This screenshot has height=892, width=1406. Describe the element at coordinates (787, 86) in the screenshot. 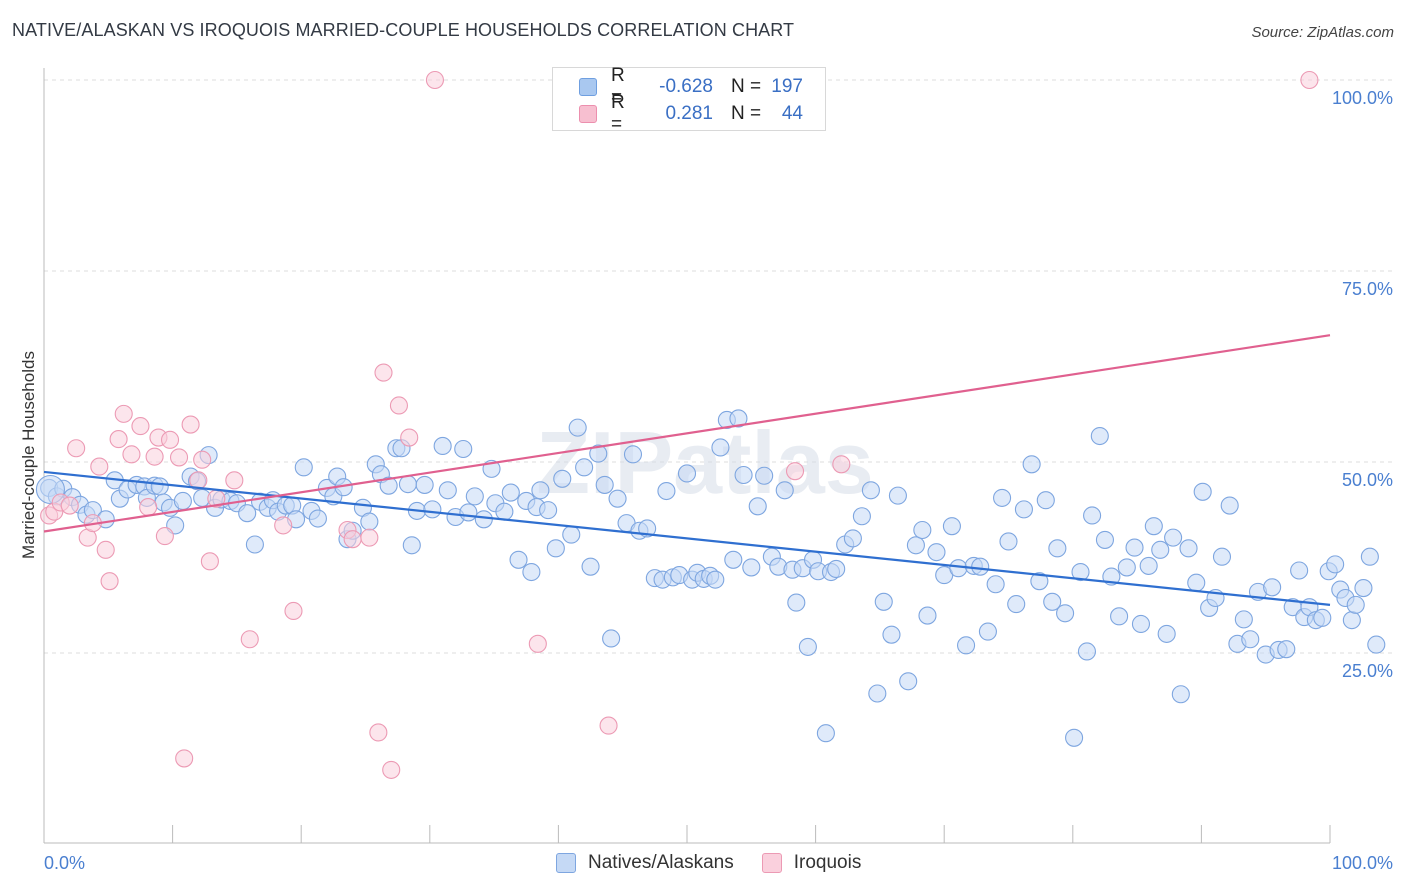

I see `legend-n-value: 197` at that location.